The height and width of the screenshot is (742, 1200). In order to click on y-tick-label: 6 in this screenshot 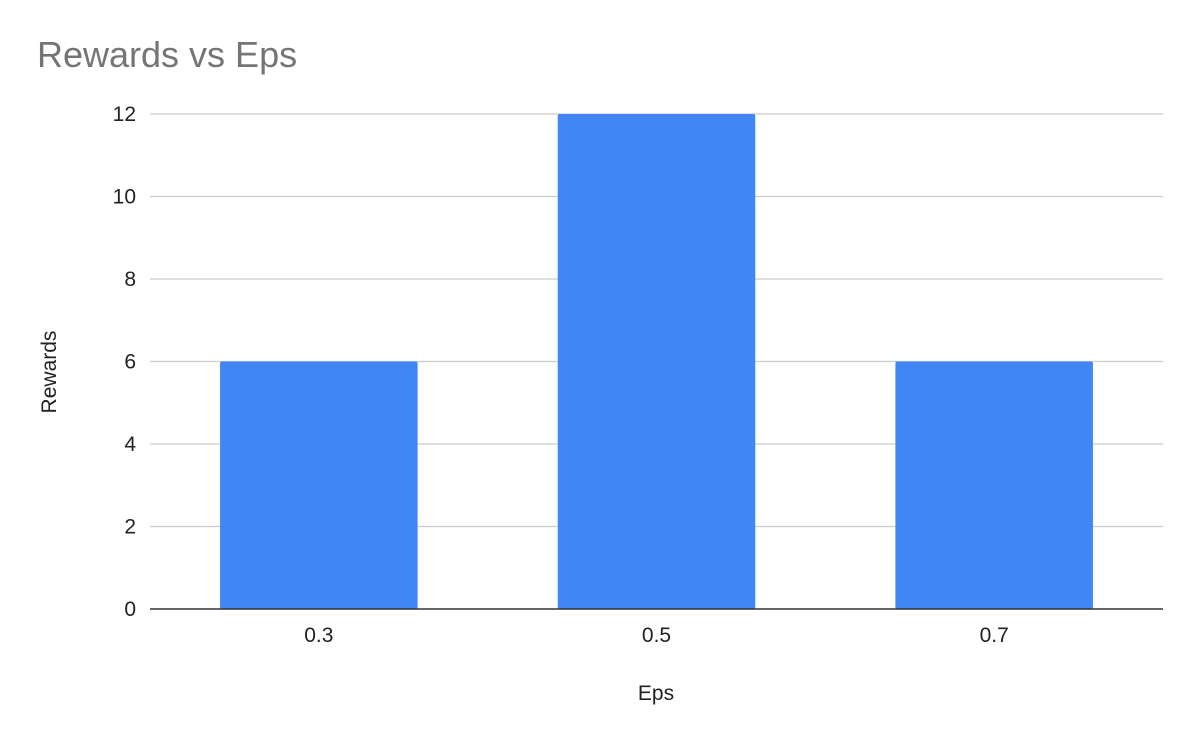, I will do `click(130, 362)`.